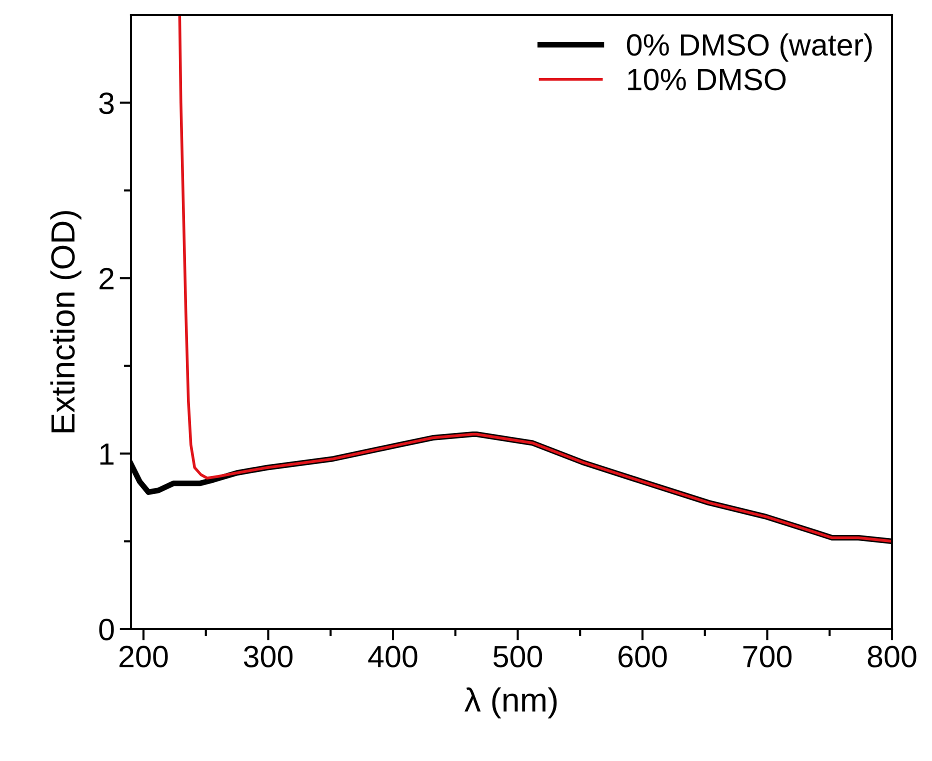  Describe the element at coordinates (107, 454) in the screenshot. I see `y-tick-label: 1` at that location.